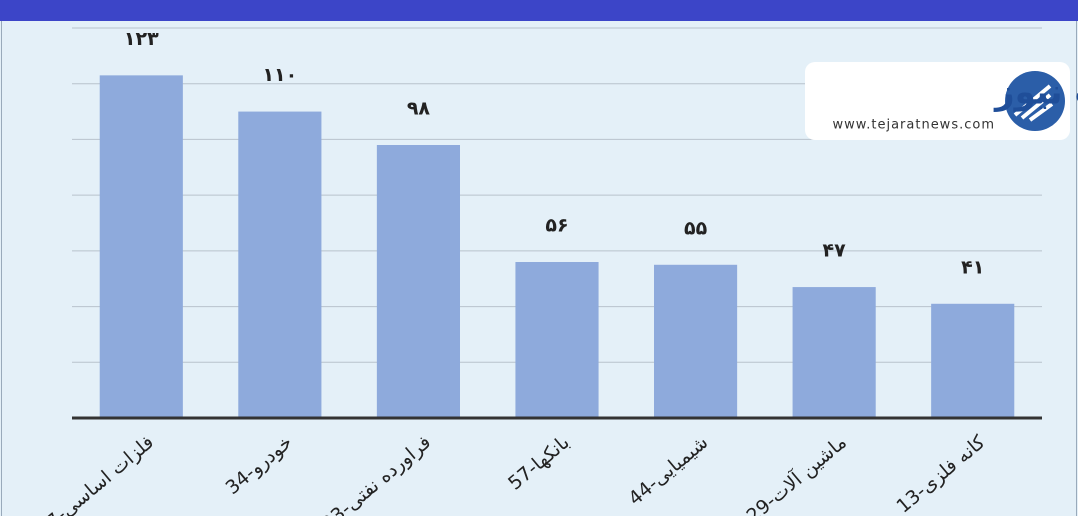 Image resolution: width=1078 pixels, height=516 pixels. I want to click on value-label: ۱۱۰, so click(279, 75).